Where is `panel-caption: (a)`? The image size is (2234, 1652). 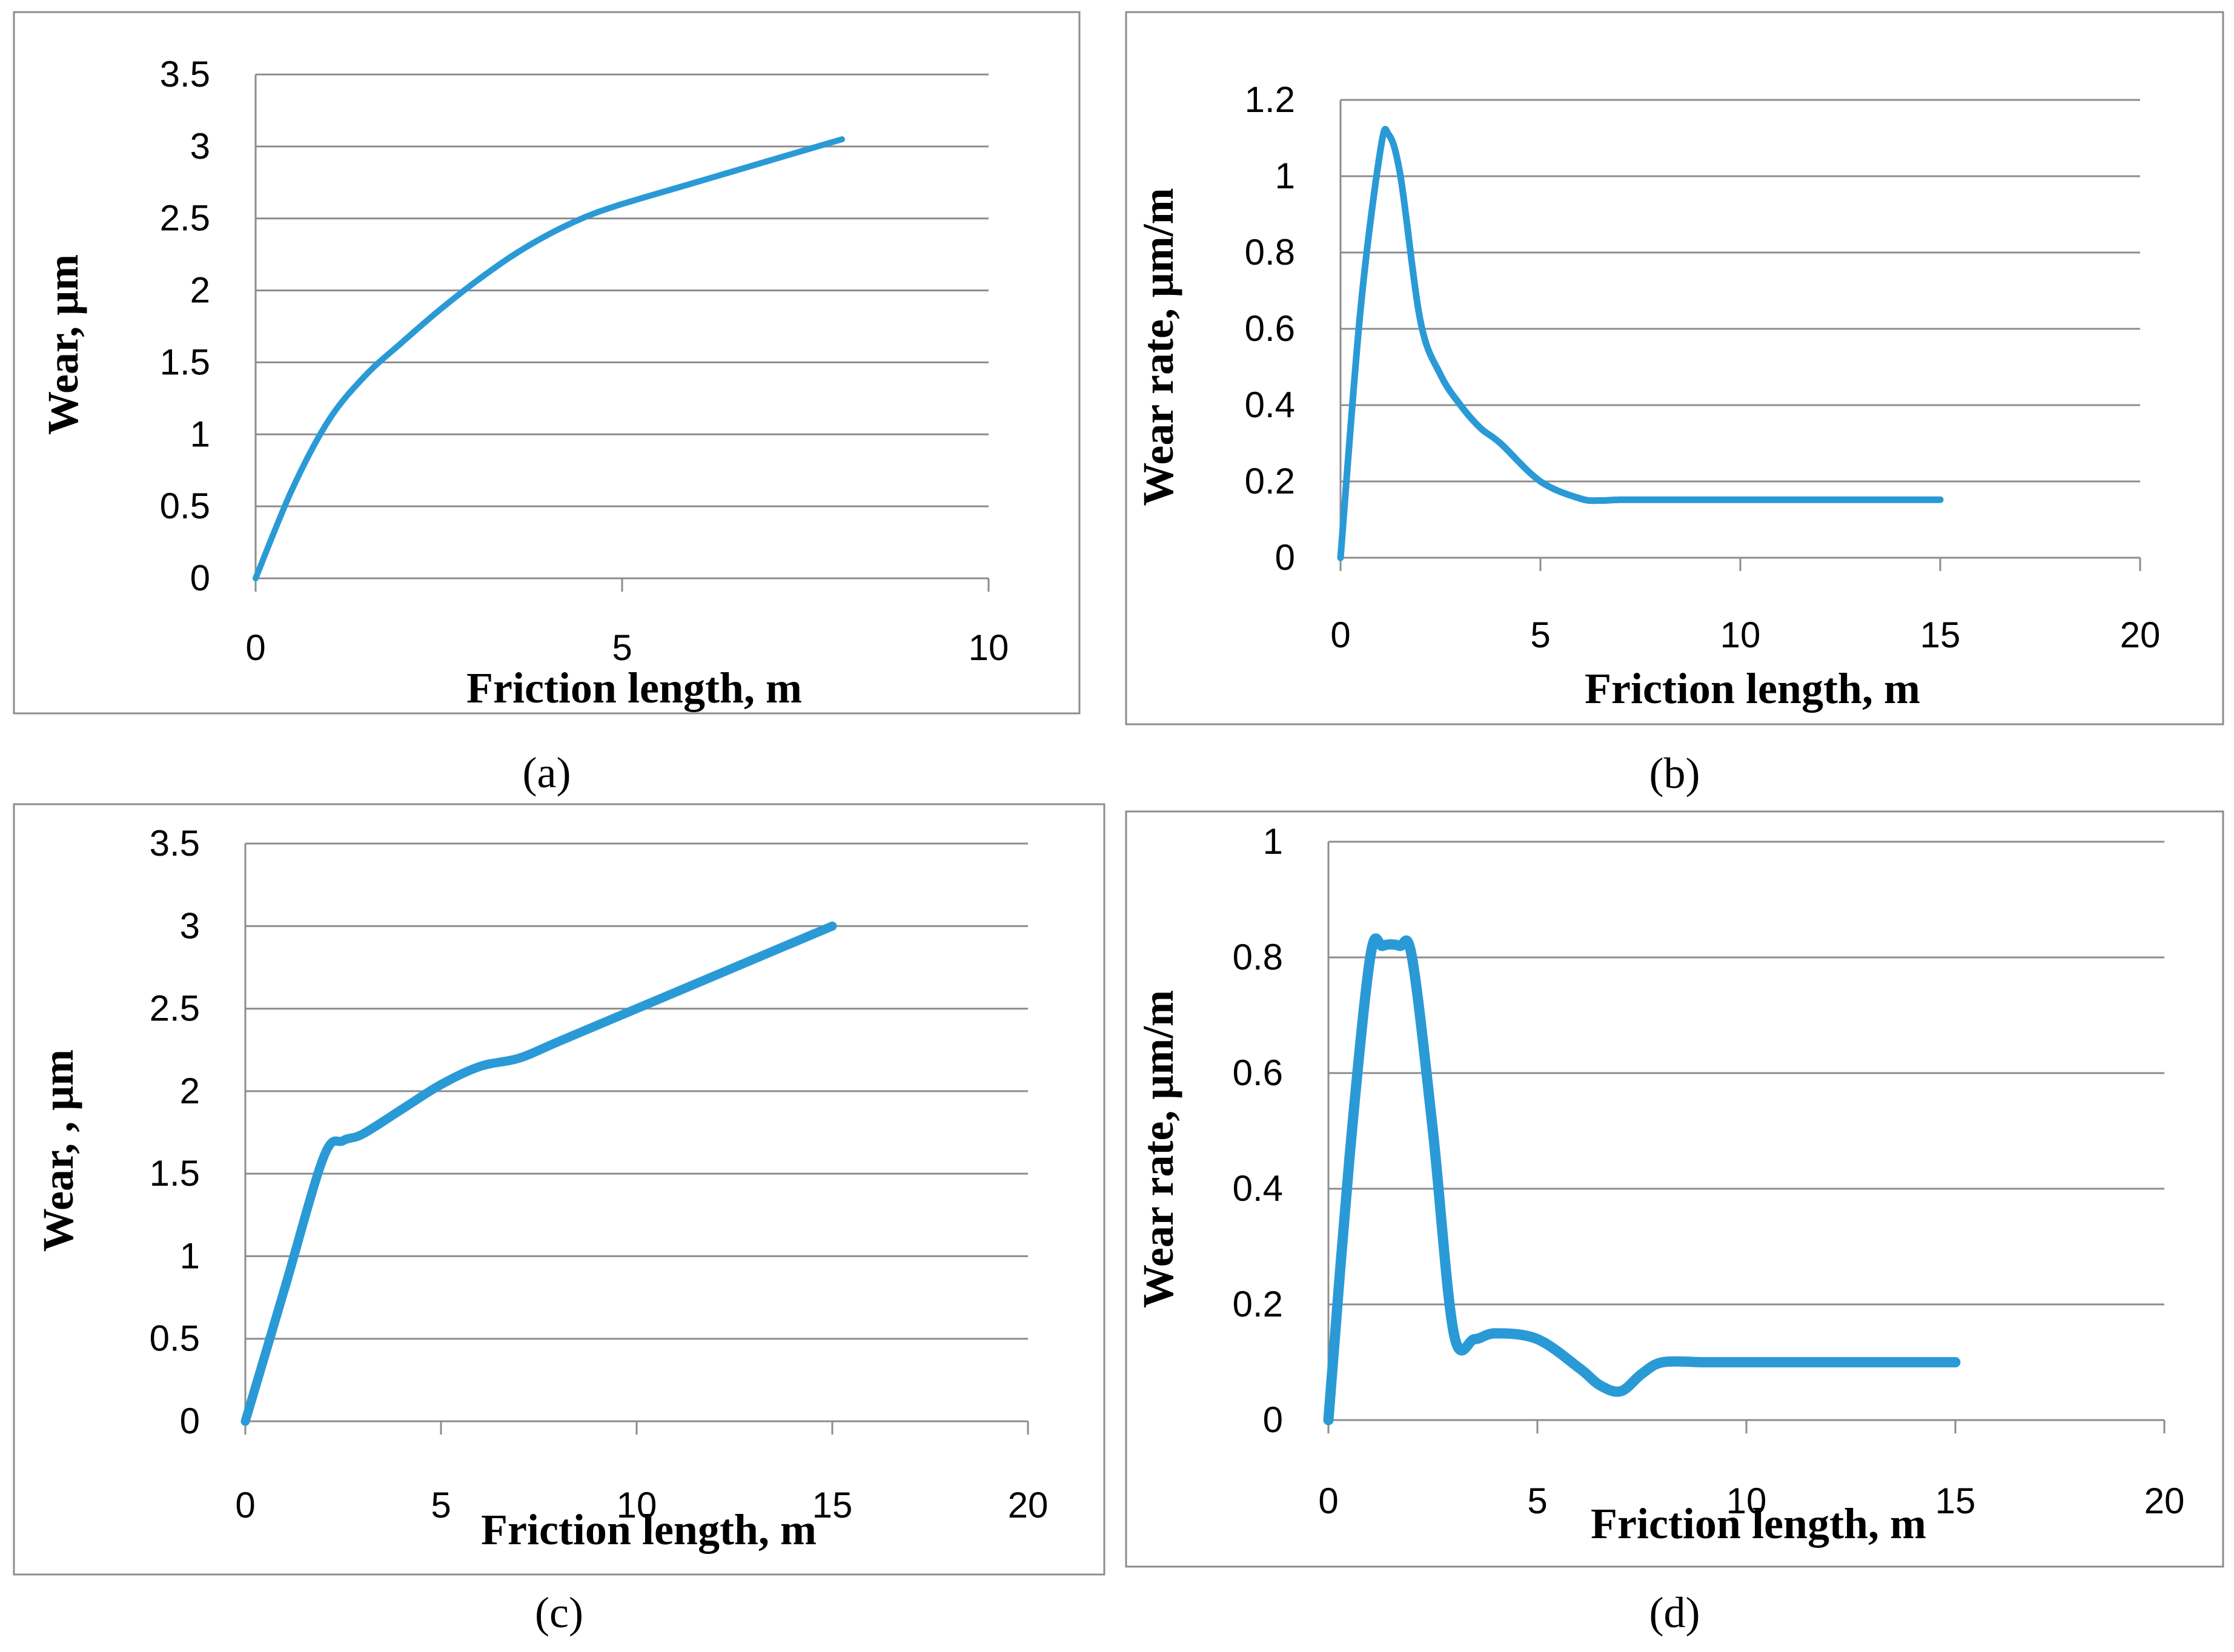 panel-caption: (a) is located at coordinates (547, 772).